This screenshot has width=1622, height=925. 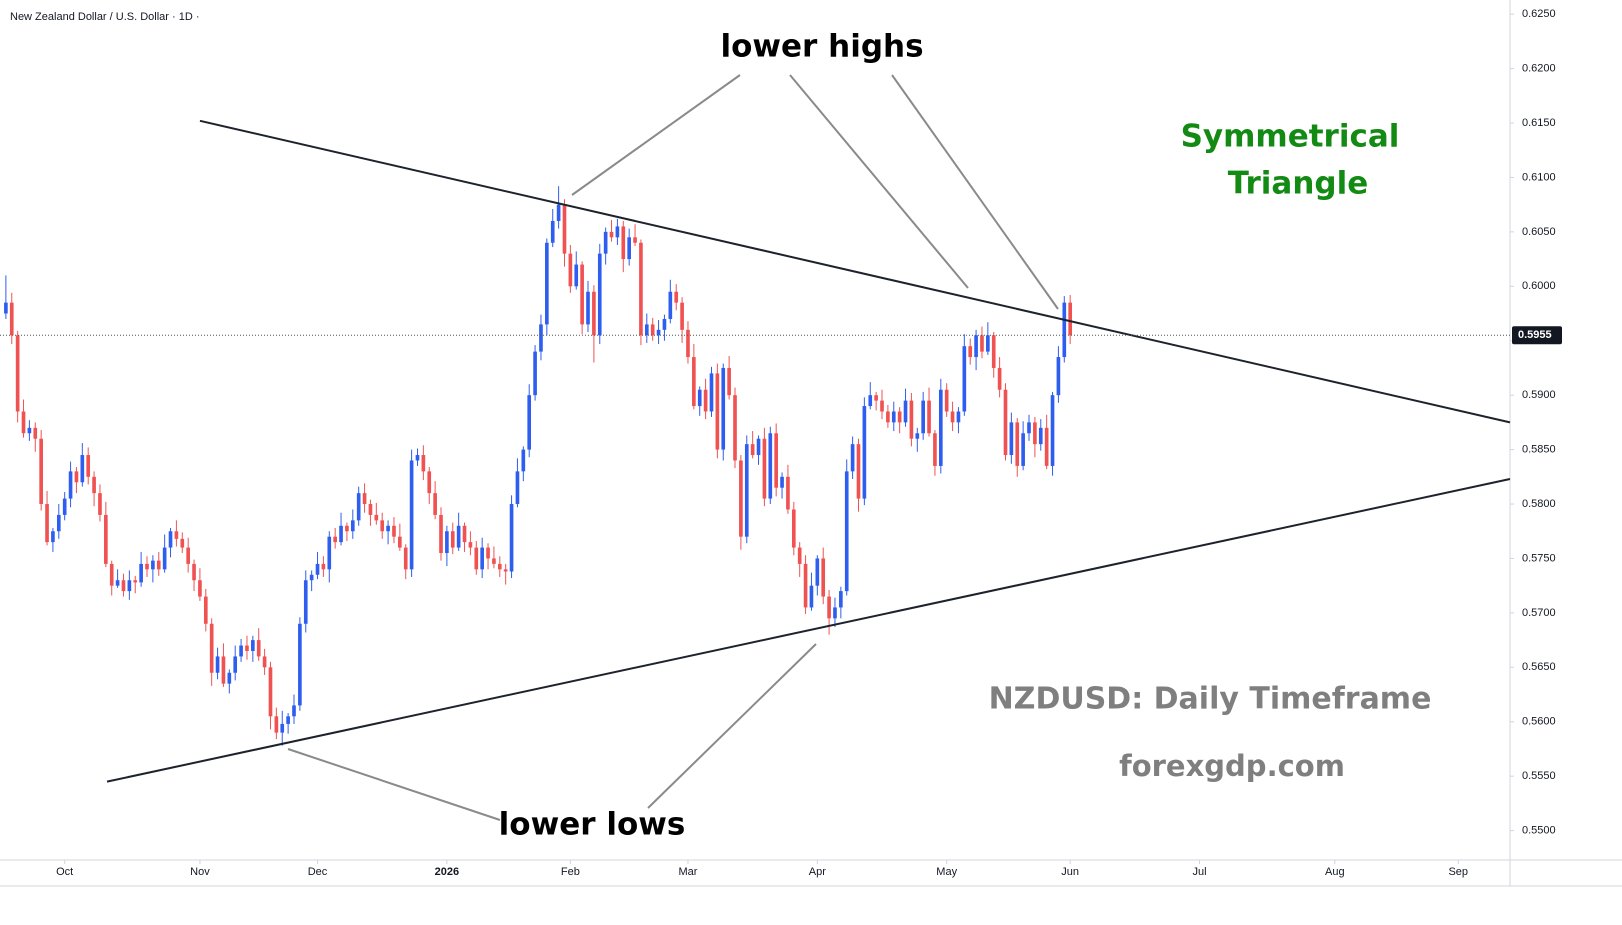 I want to click on x-tick-label: Mar, so click(x=687, y=872).